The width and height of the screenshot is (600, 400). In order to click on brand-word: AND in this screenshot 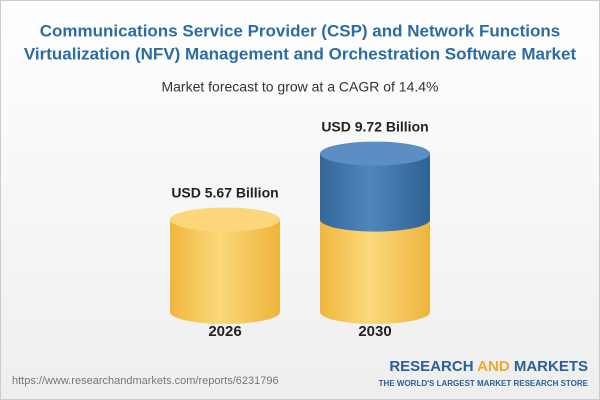, I will do `click(493, 366)`.